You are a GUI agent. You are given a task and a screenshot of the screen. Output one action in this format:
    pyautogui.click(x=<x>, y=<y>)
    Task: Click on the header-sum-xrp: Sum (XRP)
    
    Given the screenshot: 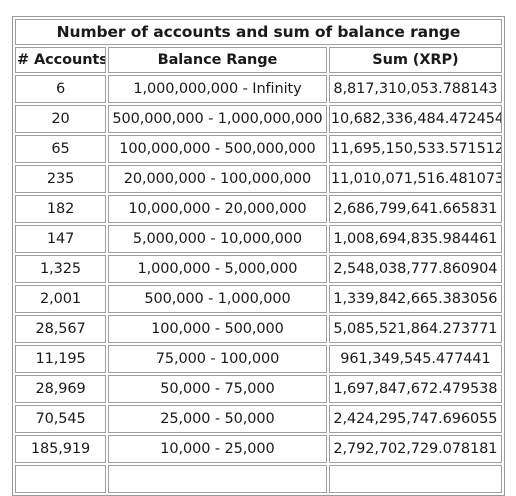 What is the action you would take?
    pyautogui.click(x=415, y=60)
    